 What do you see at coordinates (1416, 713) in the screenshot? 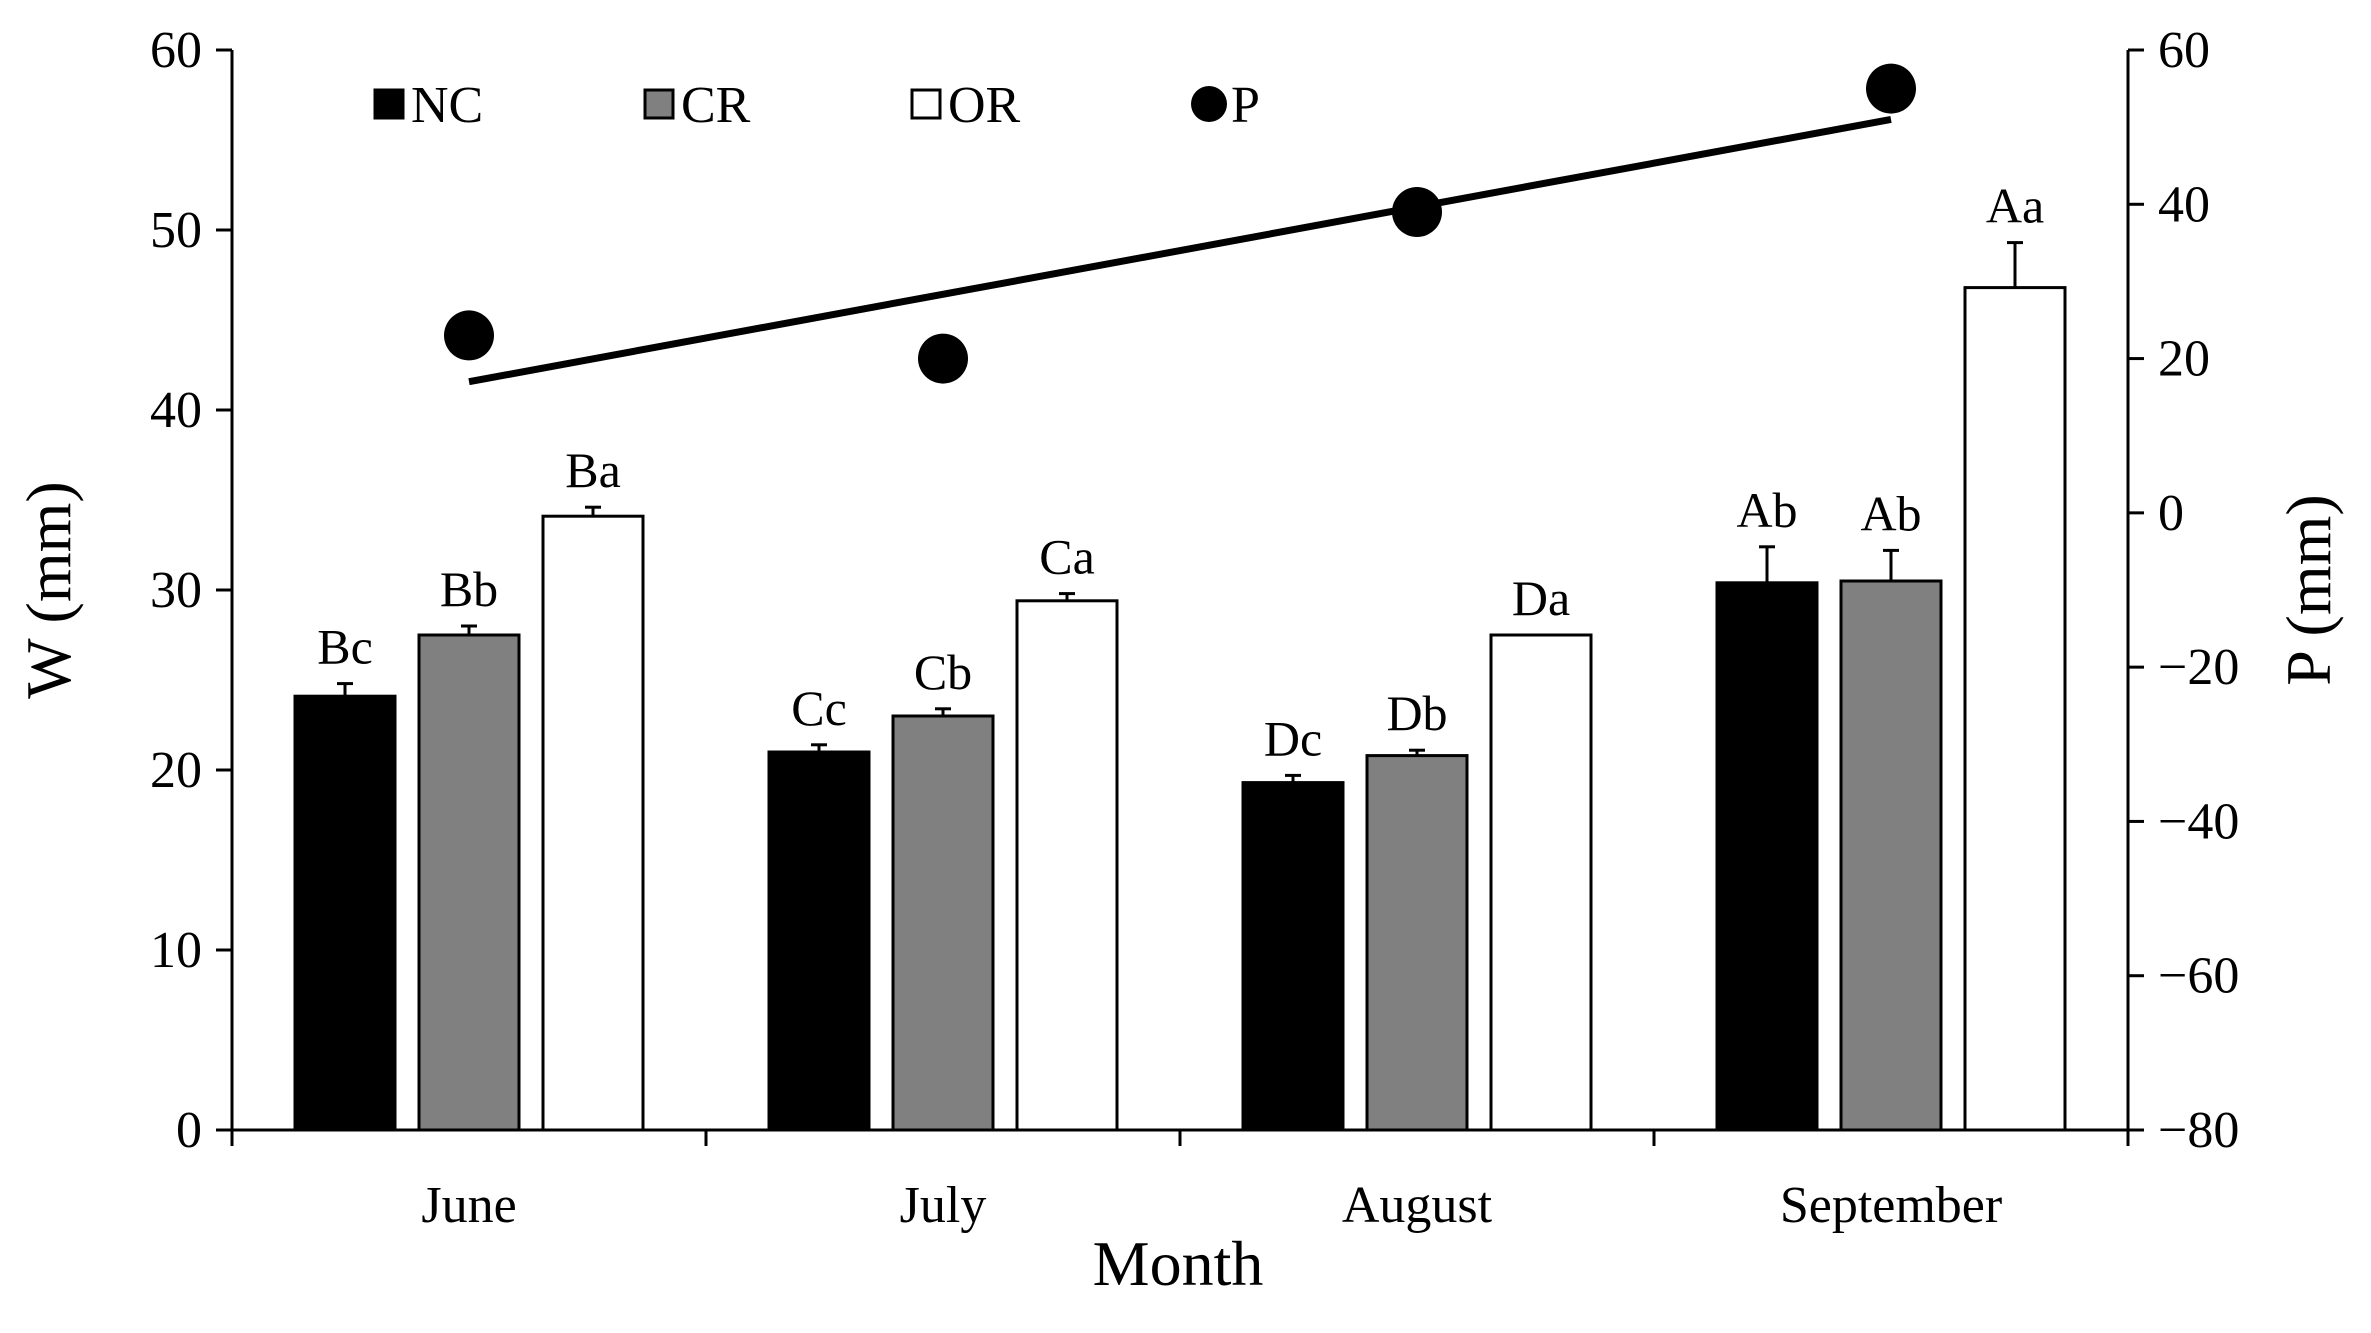
I see `bar-significance-label: Db` at bounding box center [1416, 713].